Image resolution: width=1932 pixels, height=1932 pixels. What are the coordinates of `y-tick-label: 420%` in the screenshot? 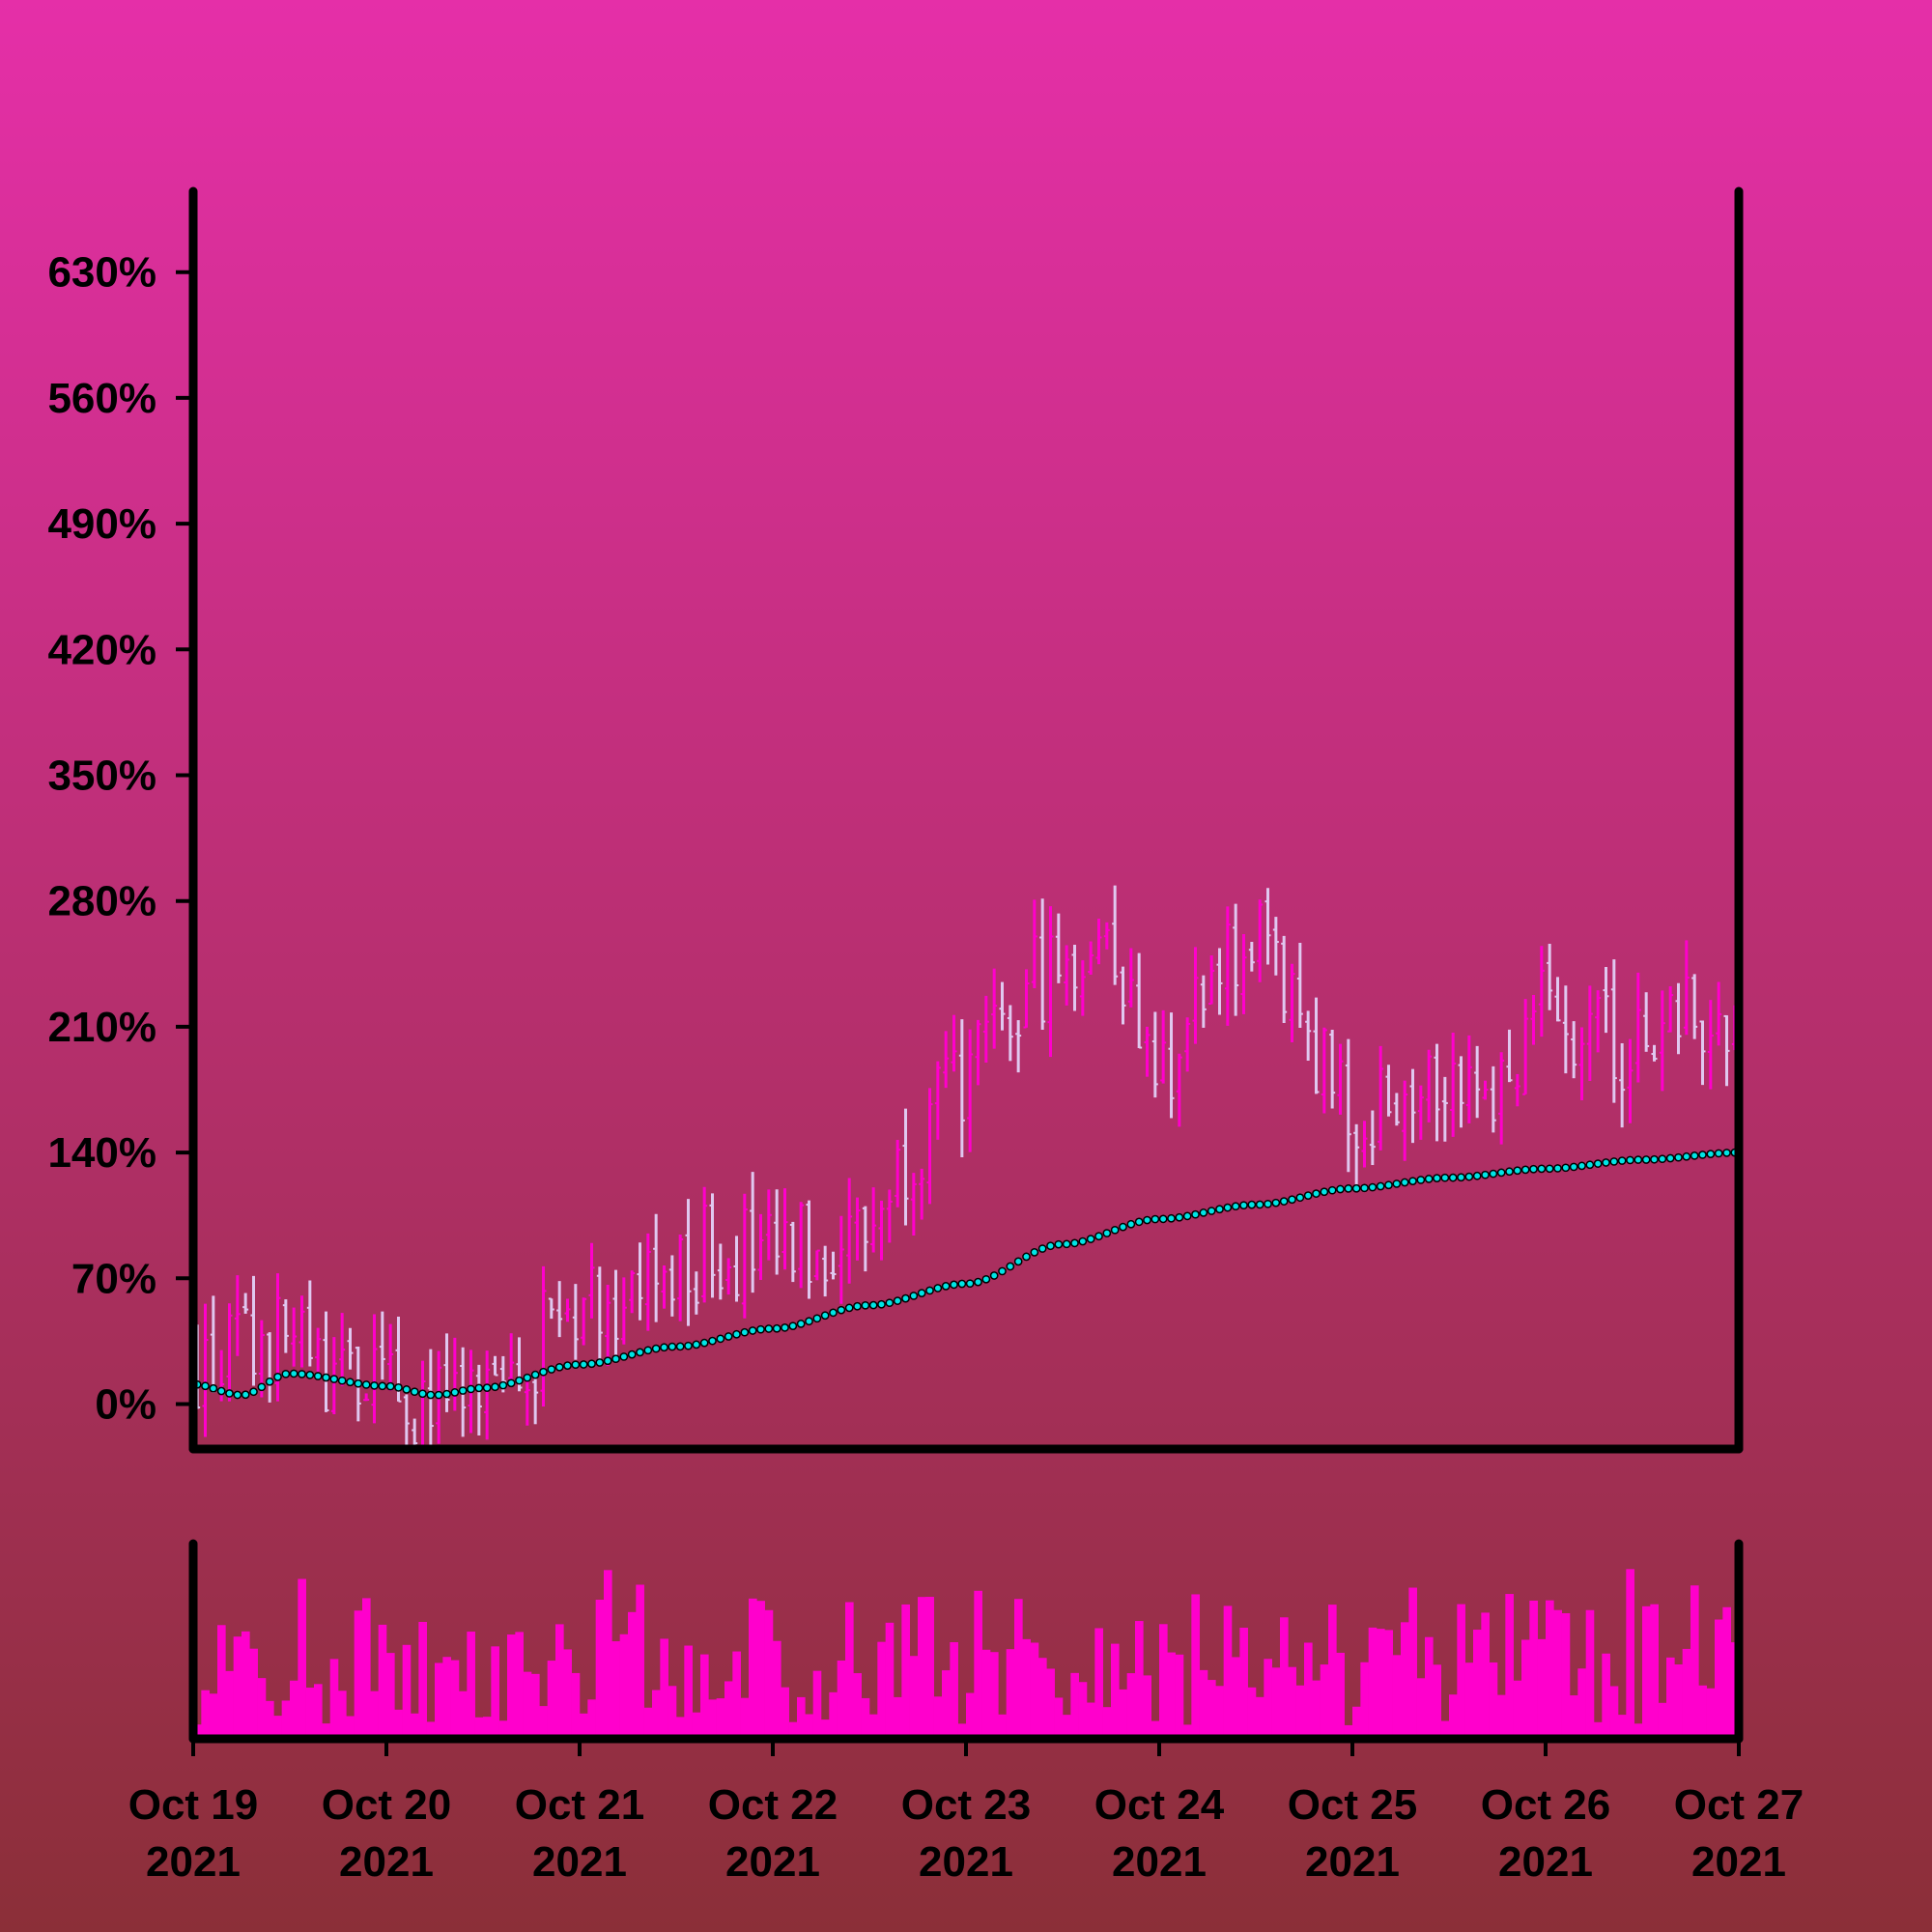 It's located at (101, 649).